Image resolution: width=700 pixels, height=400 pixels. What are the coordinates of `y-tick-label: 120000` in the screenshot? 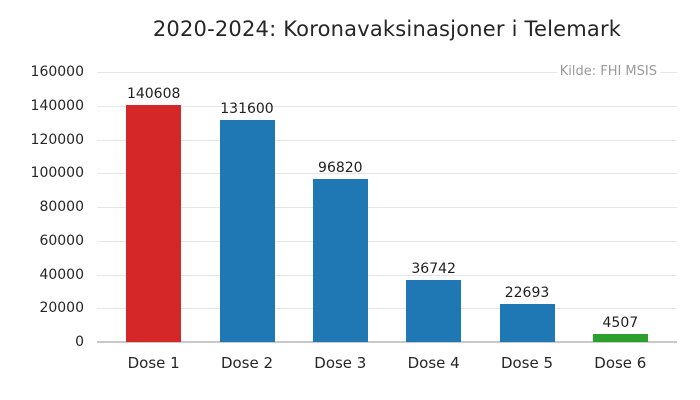 It's located at (57, 139).